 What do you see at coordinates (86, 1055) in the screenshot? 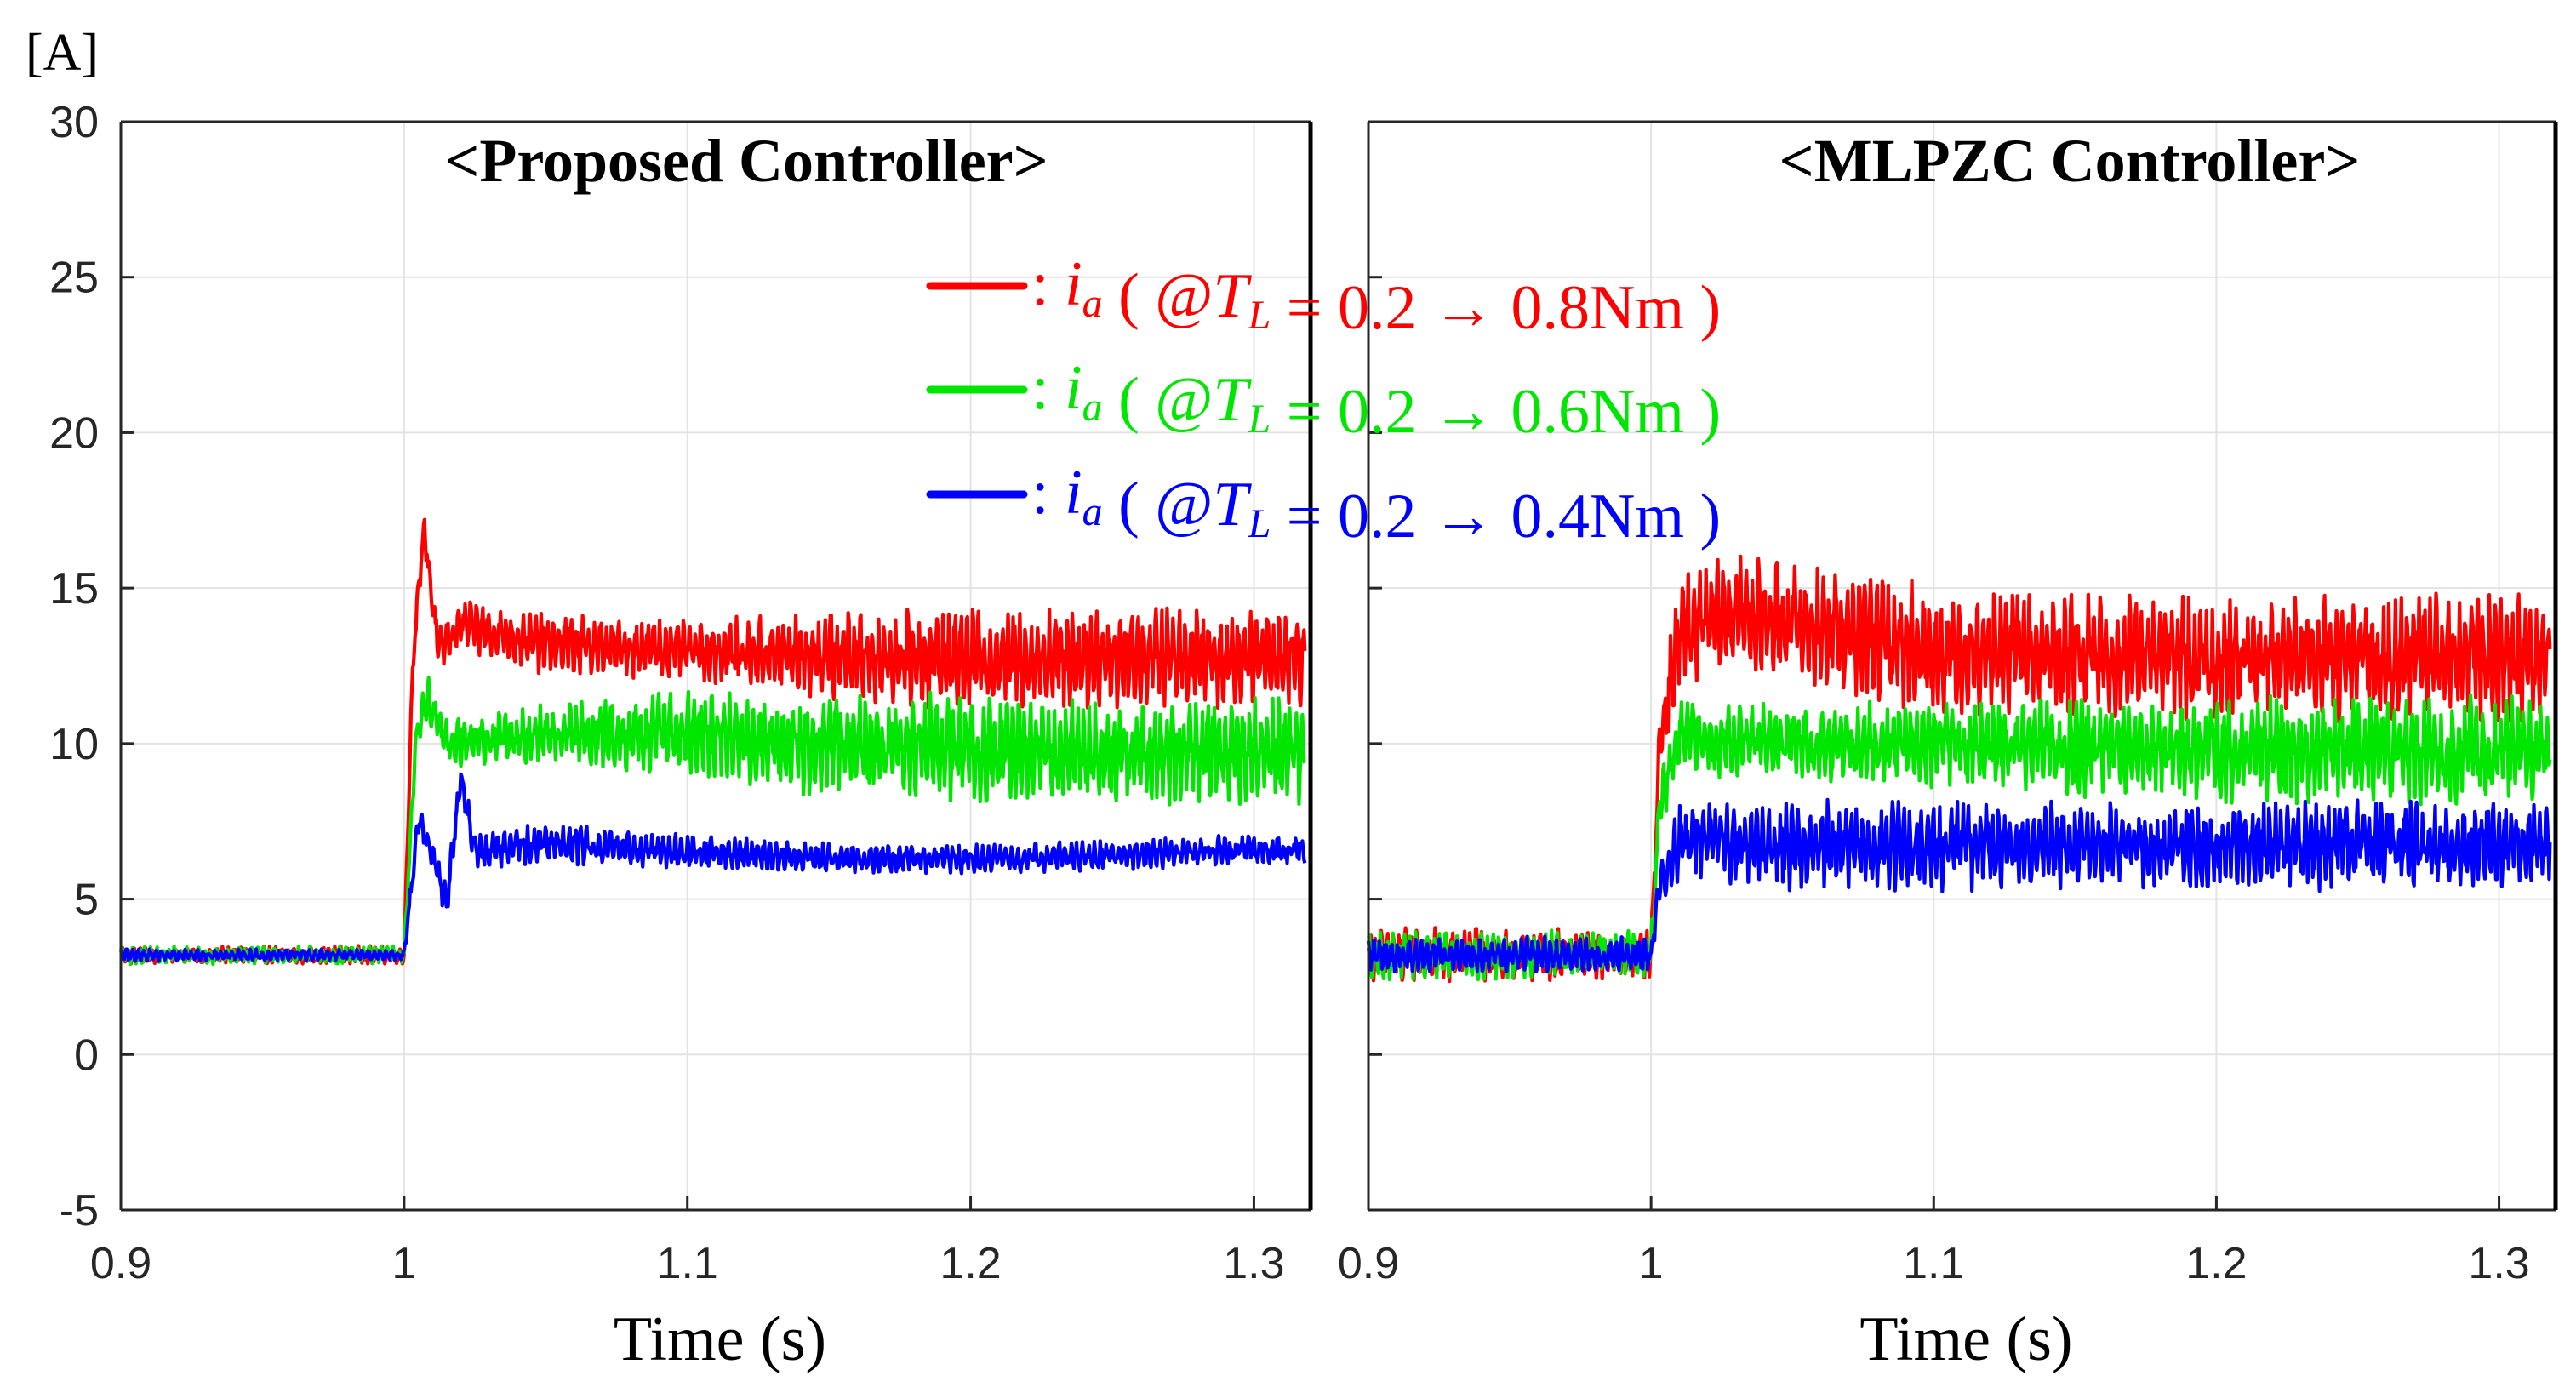
I see `y-tick-label-0: 0` at bounding box center [86, 1055].